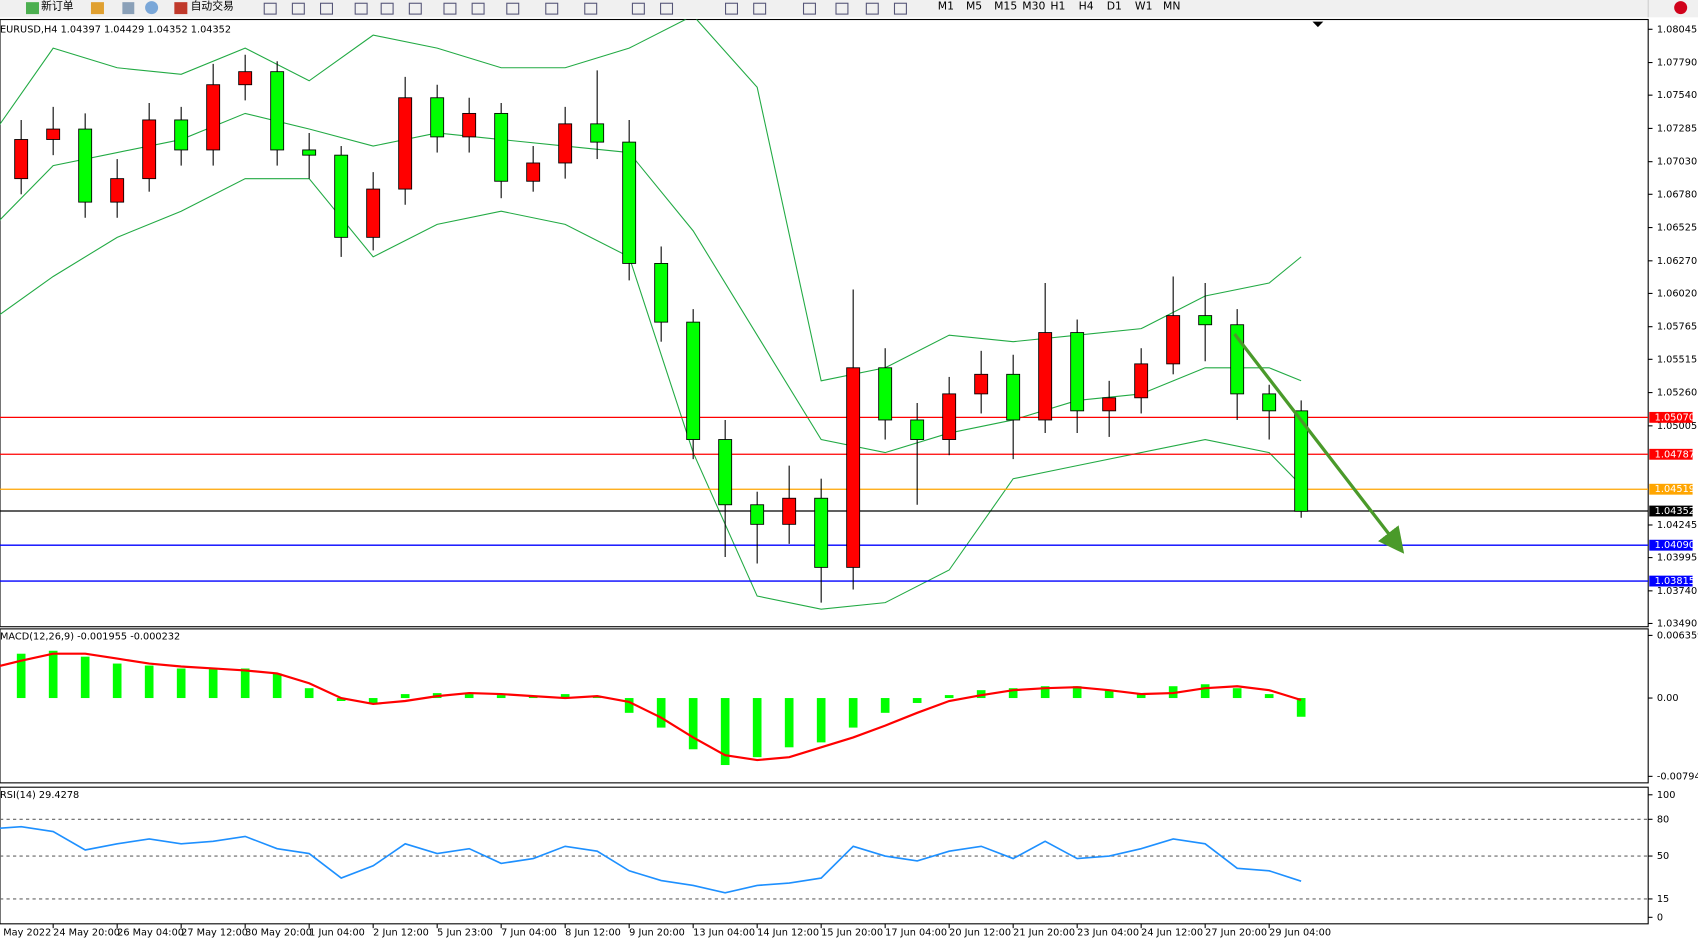  I want to click on y-tick-label: 1.07285, so click(1677, 128).